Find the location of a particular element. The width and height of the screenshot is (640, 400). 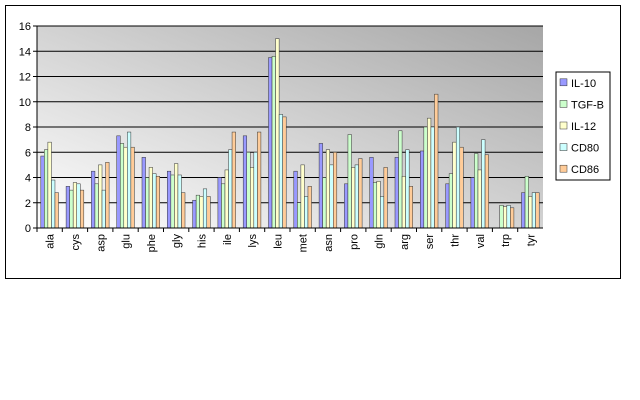

x-tick-label: met is located at coordinates (304, 243).